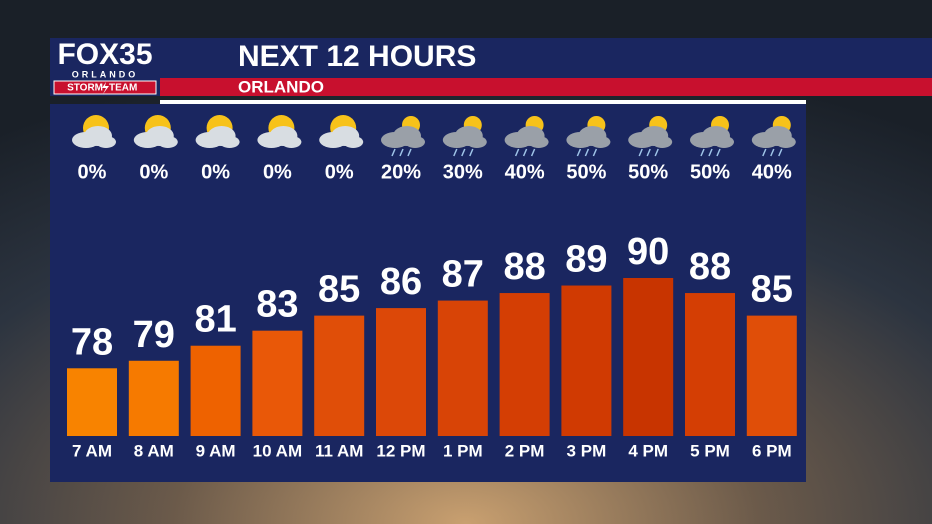 The width and height of the screenshot is (932, 524). Describe the element at coordinates (357, 56) in the screenshot. I see `chart-title: NEXT 12 HOURS` at that location.